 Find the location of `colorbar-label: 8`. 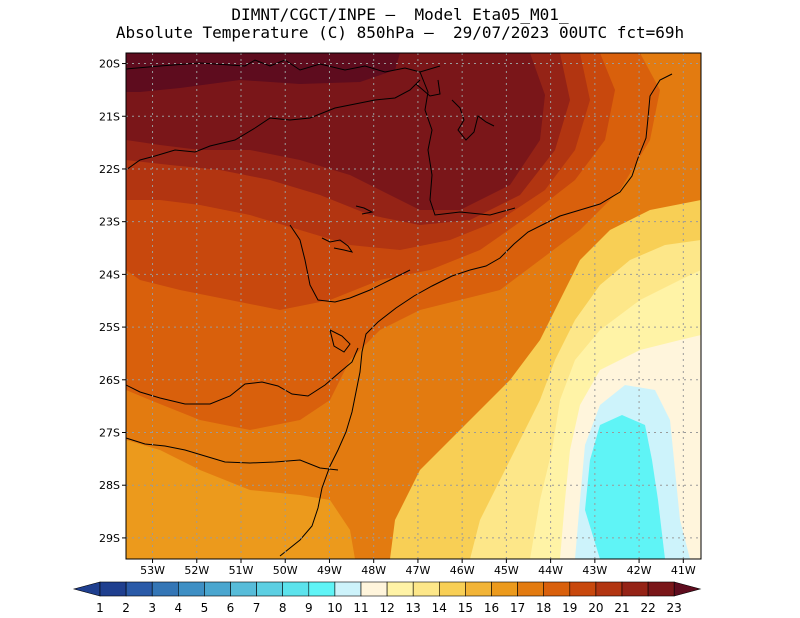

colorbar-label: 8 is located at coordinates (283, 608).